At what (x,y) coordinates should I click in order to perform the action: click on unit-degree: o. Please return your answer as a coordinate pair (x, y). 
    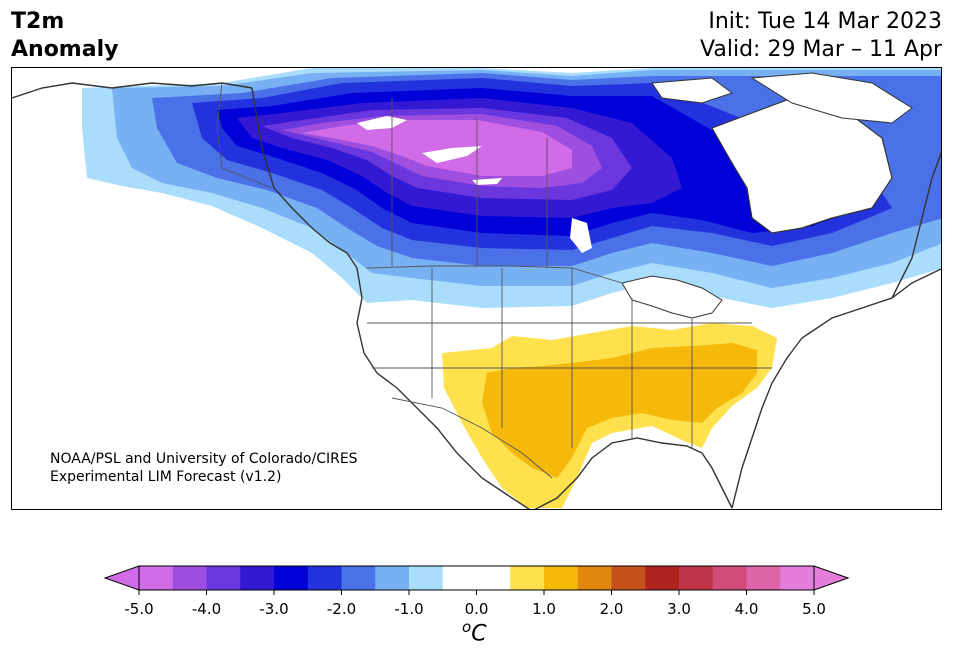
    Looking at the image, I should click on (467, 627).